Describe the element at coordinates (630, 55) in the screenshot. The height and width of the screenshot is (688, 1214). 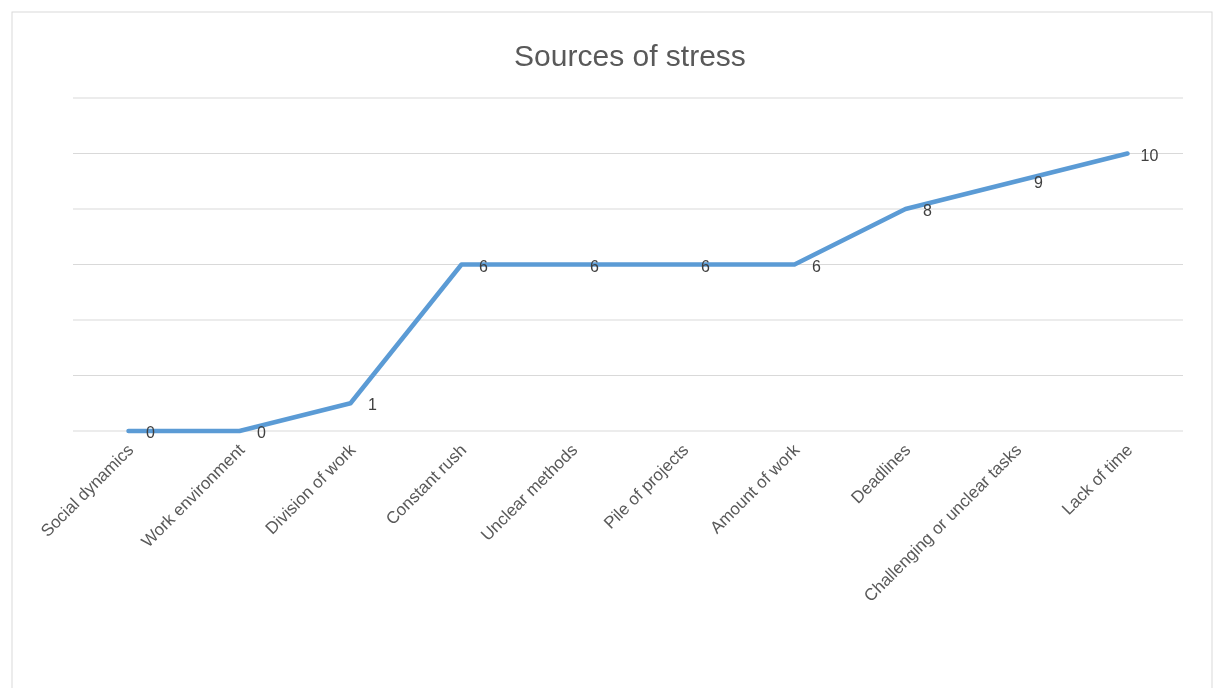
I see `chart-title: Sources of stress` at that location.